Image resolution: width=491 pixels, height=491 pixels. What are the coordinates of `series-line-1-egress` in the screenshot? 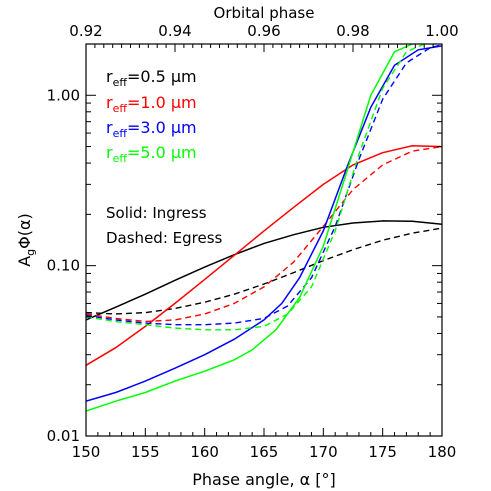 It's located at (264, 271).